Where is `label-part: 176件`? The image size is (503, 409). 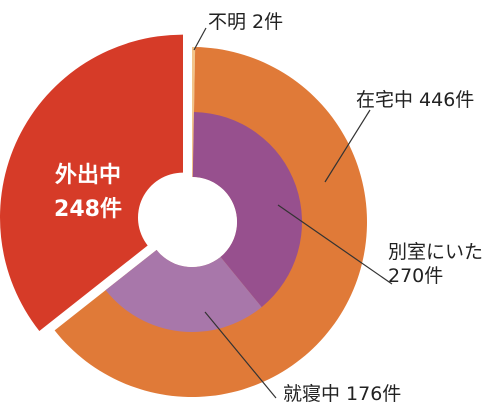
label-part: 176件 is located at coordinates (373, 394).